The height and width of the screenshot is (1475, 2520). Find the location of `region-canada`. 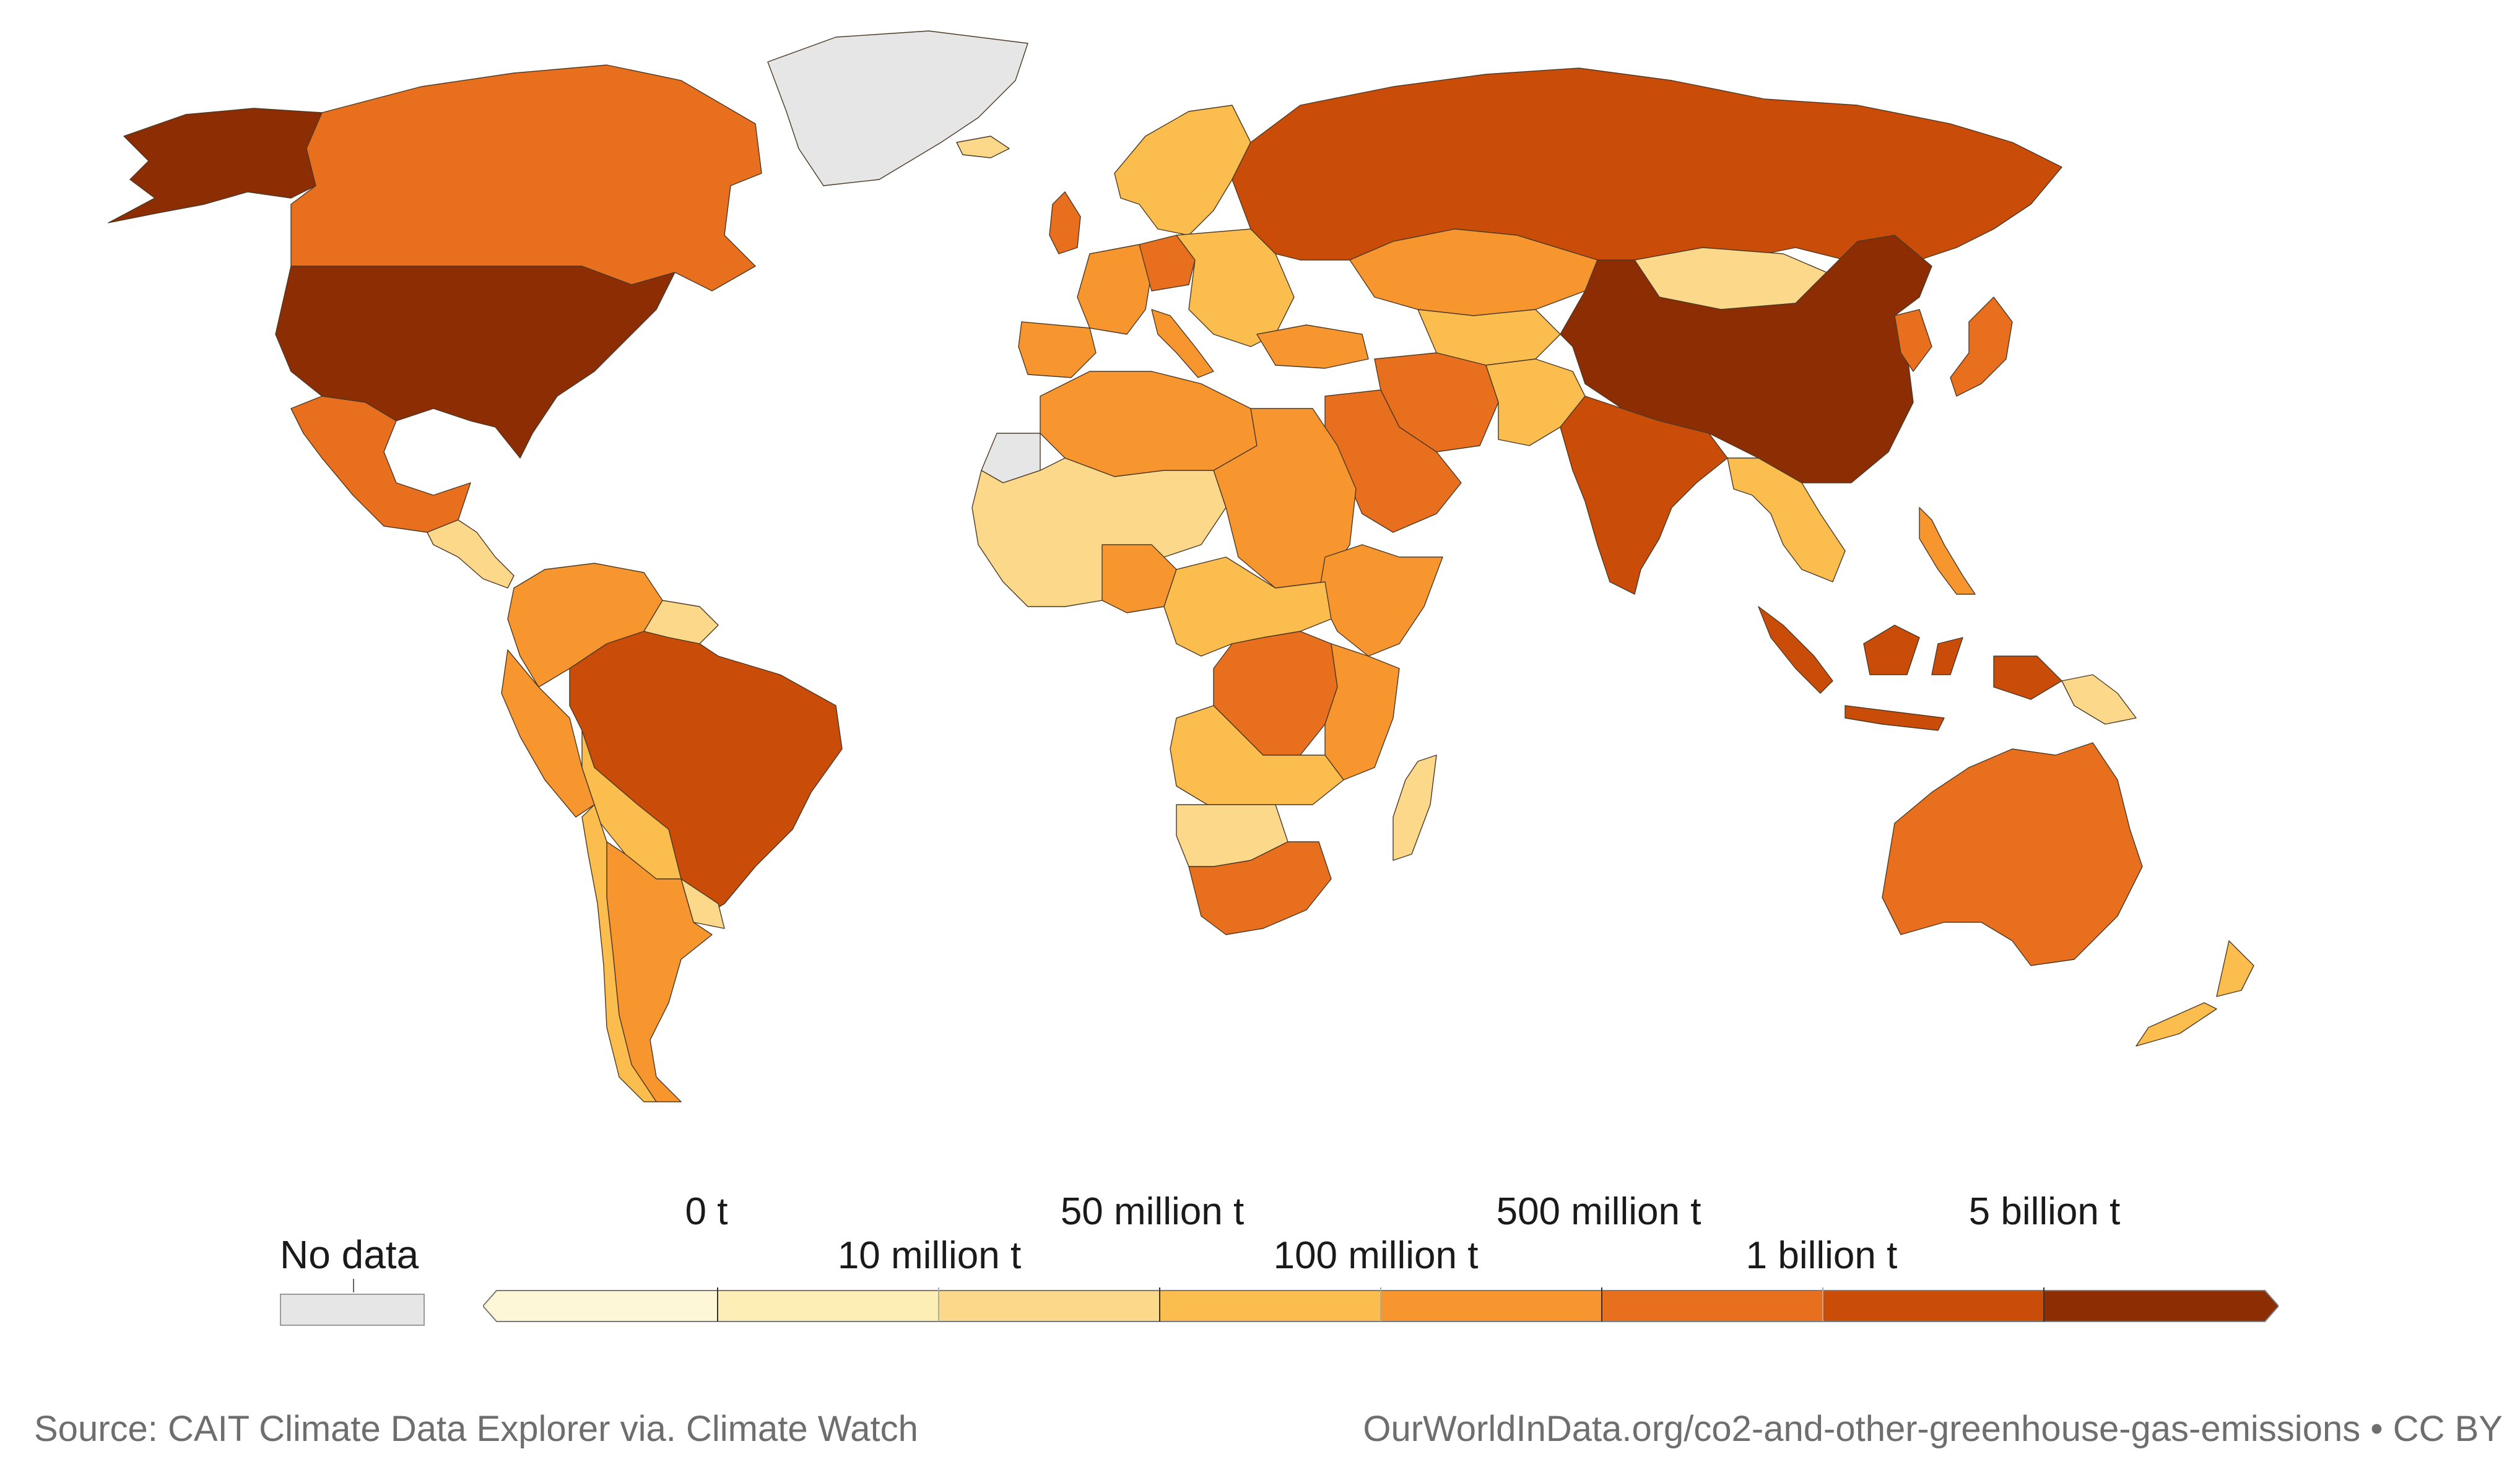

region-canada is located at coordinates (526, 178).